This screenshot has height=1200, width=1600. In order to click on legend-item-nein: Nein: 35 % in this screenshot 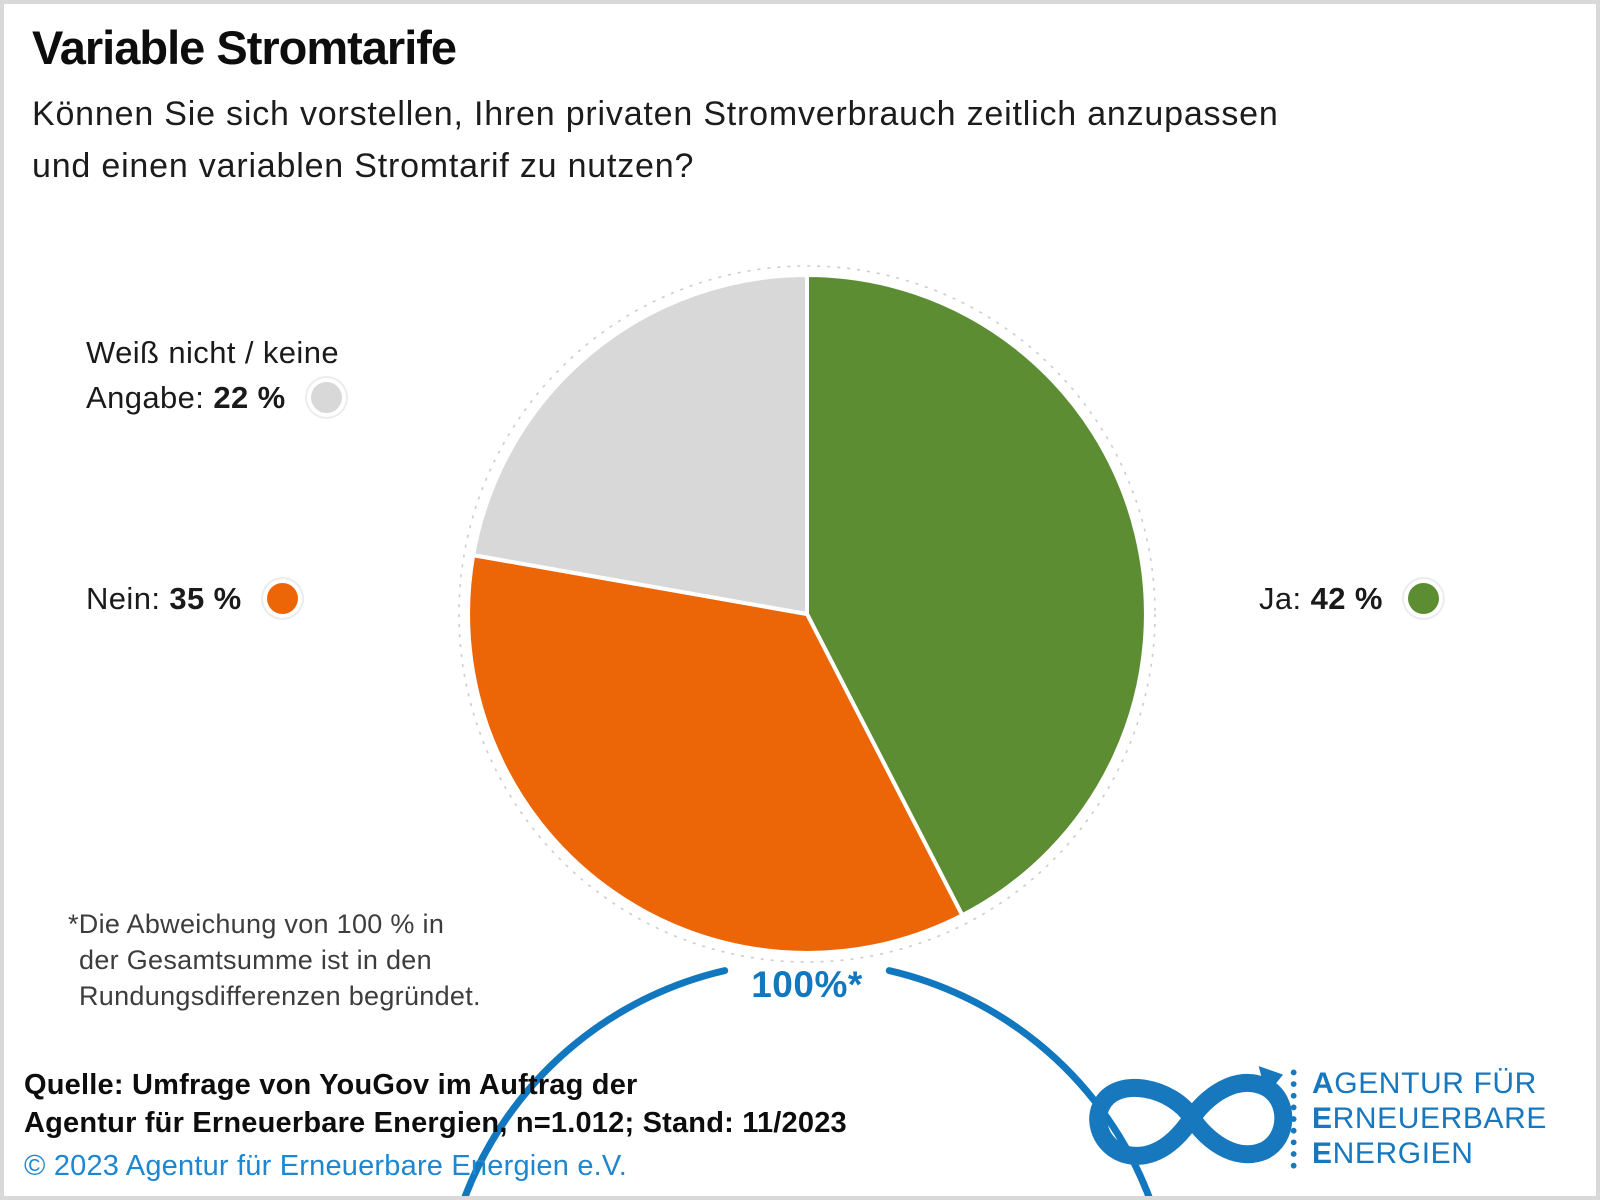, I will do `click(192, 598)`.